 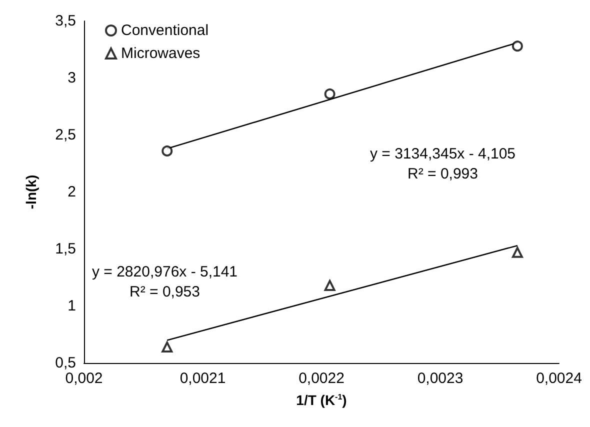 What do you see at coordinates (559, 378) in the screenshot?
I see `x-tick-label: 0,0024` at bounding box center [559, 378].